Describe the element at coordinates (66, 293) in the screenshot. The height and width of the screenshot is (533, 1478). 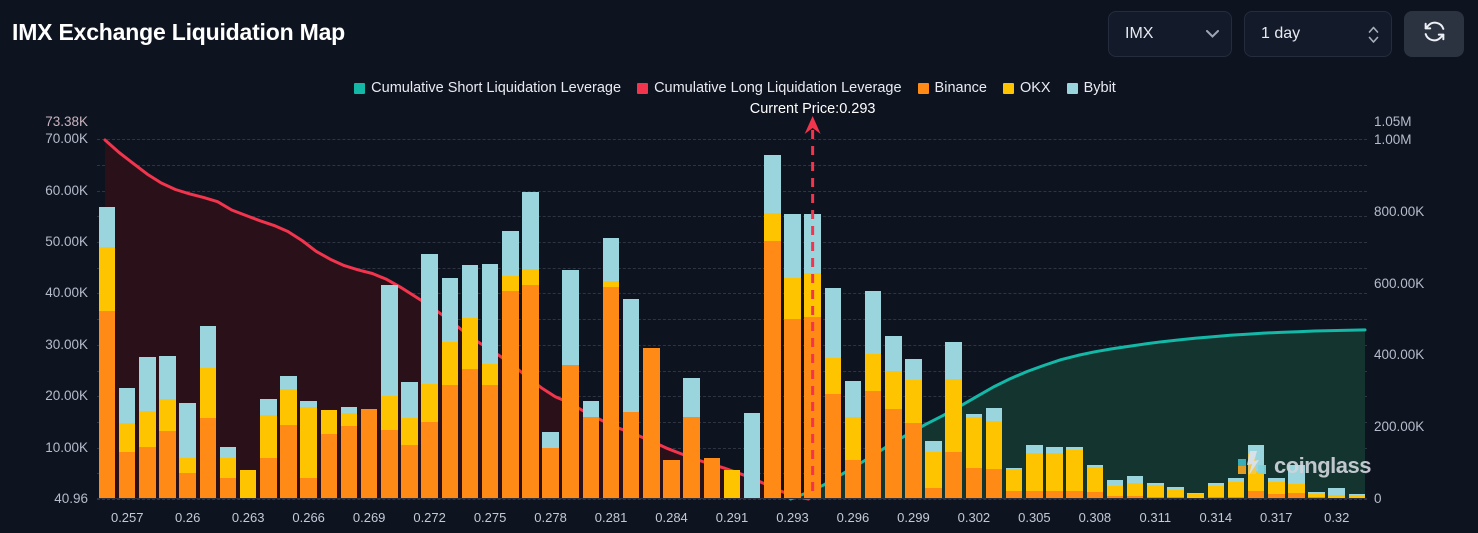
I see `y-axis-left-tick: 40.00K` at that location.